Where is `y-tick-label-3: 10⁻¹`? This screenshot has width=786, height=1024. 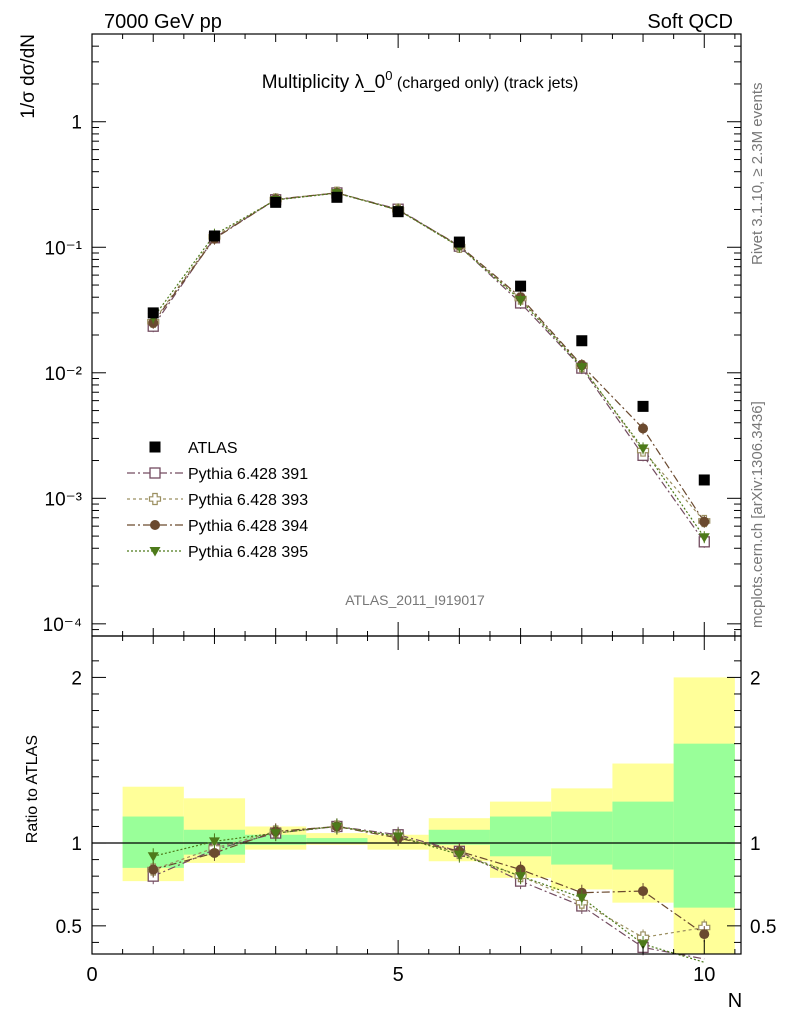
y-tick-label-3: 10⁻¹ is located at coordinates (64, 248).